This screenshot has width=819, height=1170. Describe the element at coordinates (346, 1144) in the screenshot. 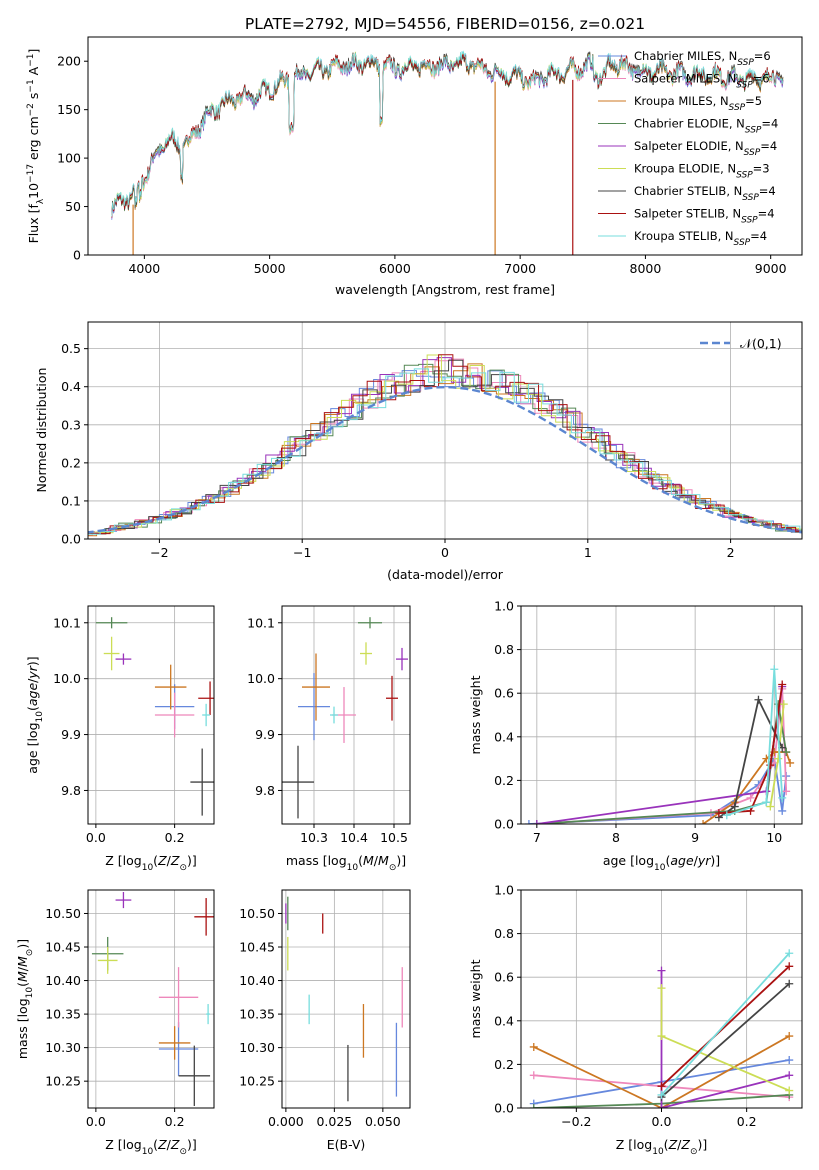

I see `x-axis-label: E(B-V)` at that location.